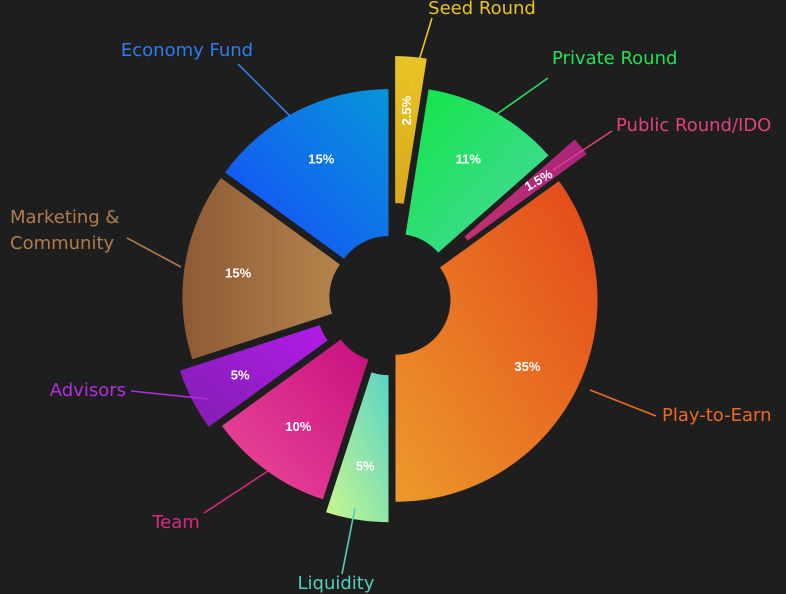 Image resolution: width=786 pixels, height=594 pixels. Describe the element at coordinates (406, 110) in the screenshot. I see `percent-label-seed-round: 2.5%` at that location.